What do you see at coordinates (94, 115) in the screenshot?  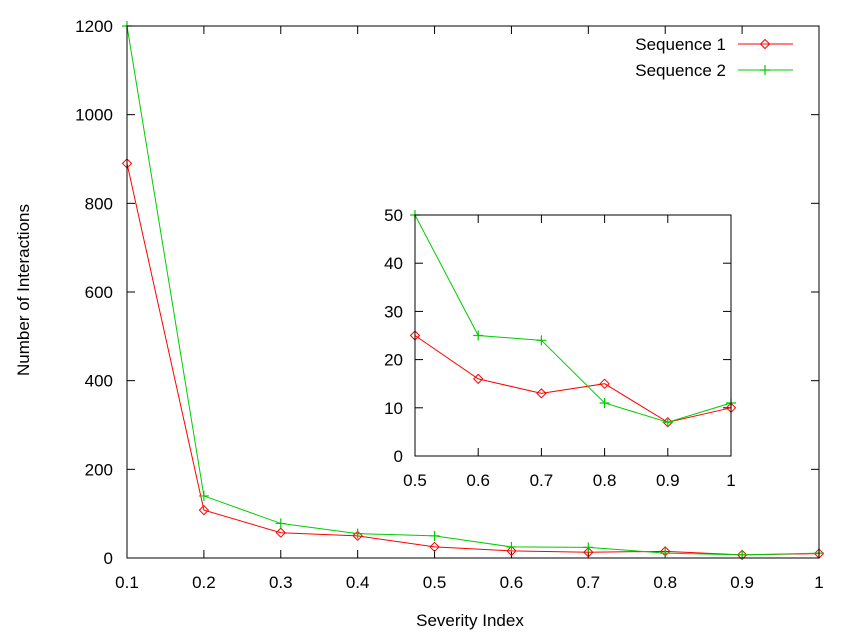 I see `y-tick-label: 1000` at bounding box center [94, 115].